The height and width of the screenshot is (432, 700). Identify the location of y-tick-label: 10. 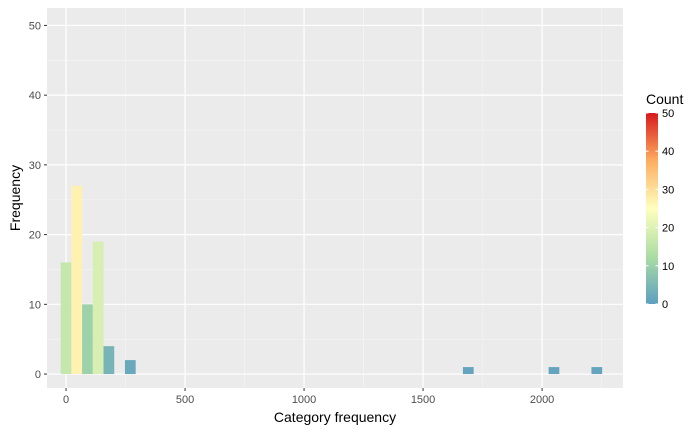
(35, 305).